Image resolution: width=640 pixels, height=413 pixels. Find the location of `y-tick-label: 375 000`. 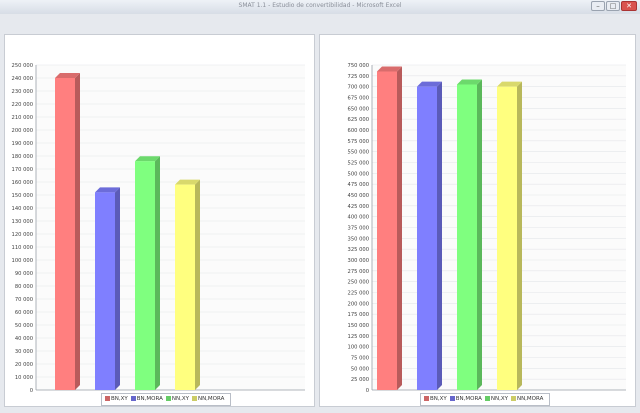

y-tick-label: 375 000 is located at coordinates (358, 229).